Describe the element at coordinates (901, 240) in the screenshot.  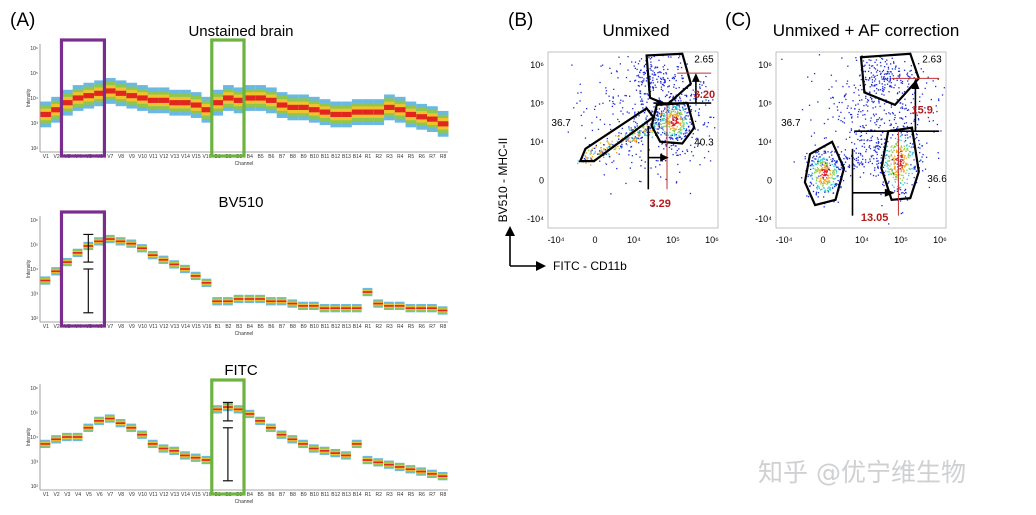
I see `x-tick-label: 10⁵` at that location.